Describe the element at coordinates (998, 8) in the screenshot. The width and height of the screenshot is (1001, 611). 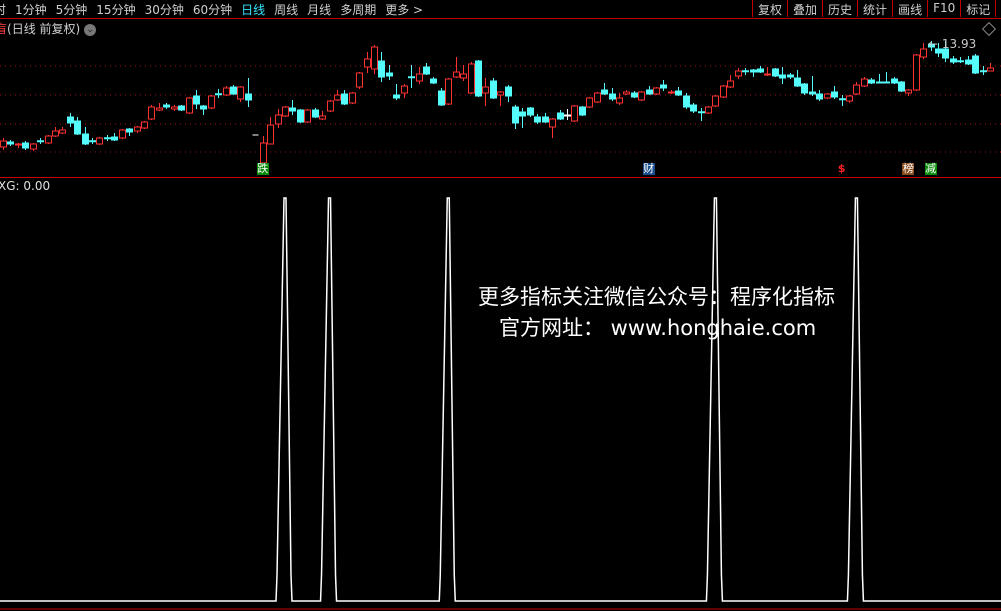
I see `toolbar-button-7: ·` at that location.